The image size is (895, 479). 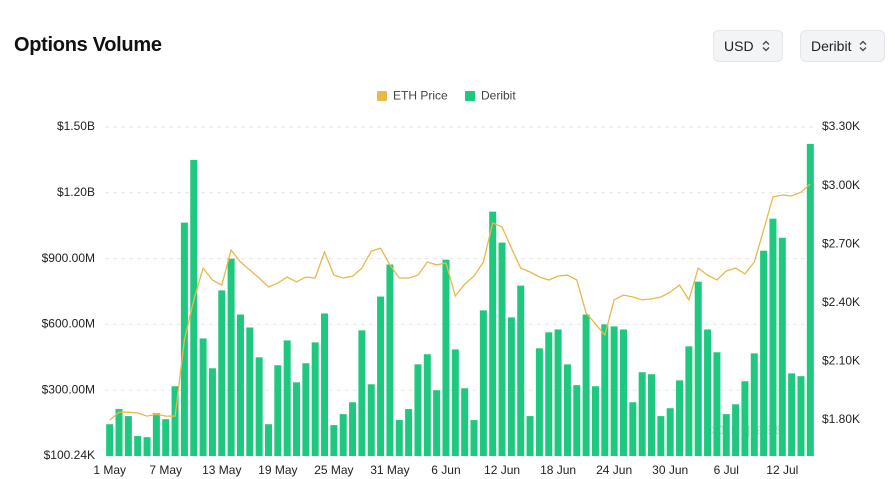 What do you see at coordinates (726, 470) in the screenshot?
I see `x-tick-label: 6 Jul` at bounding box center [726, 470].